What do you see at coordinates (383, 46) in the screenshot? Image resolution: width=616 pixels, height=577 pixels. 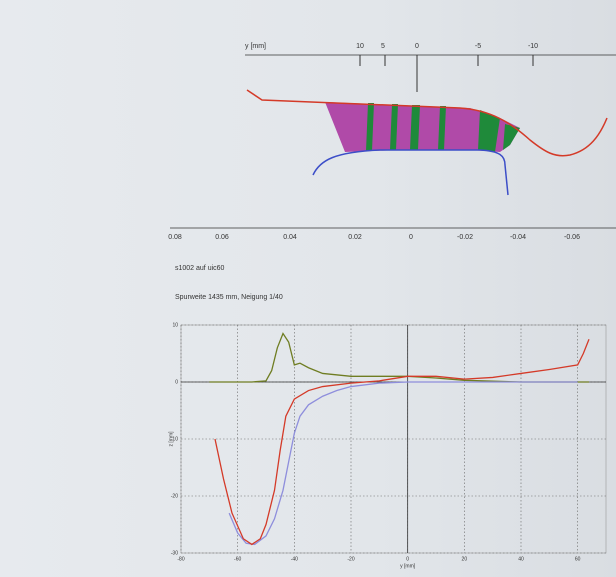 I see `profile-tick: 5` at bounding box center [383, 46].